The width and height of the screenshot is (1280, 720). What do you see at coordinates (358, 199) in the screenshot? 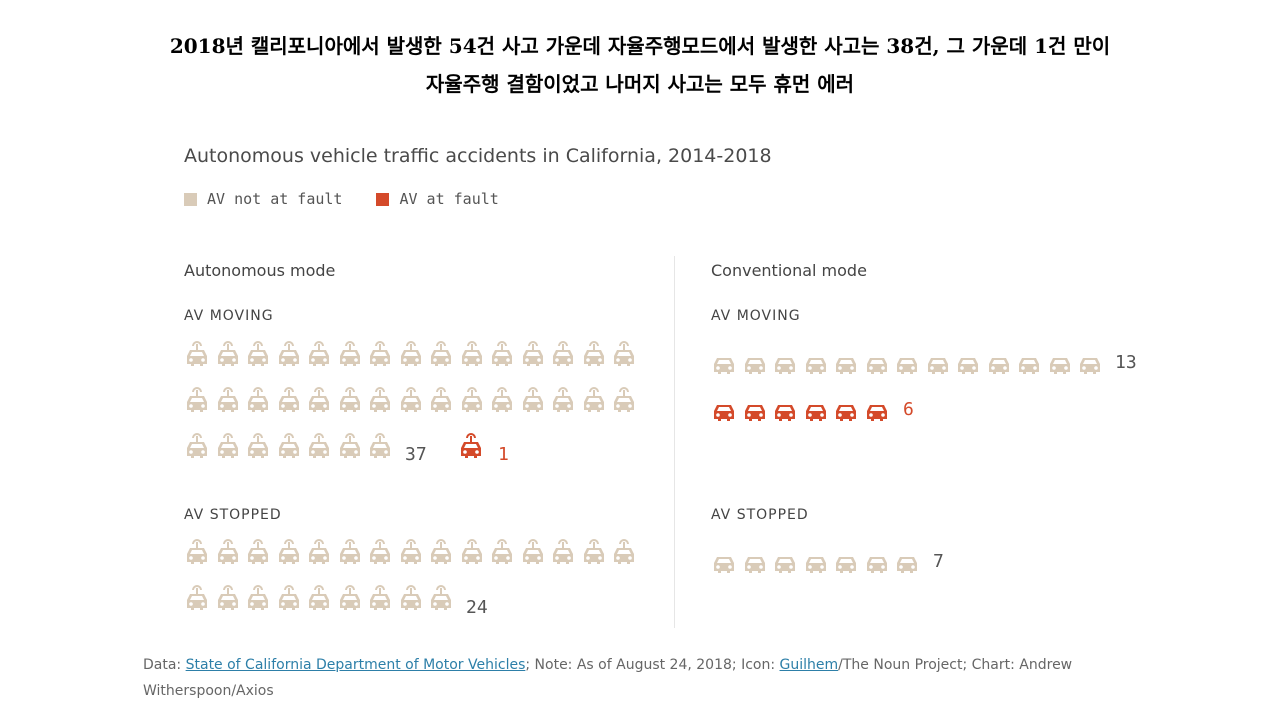
I see `chart-legend: AV not at fault AV at fault` at bounding box center [358, 199].